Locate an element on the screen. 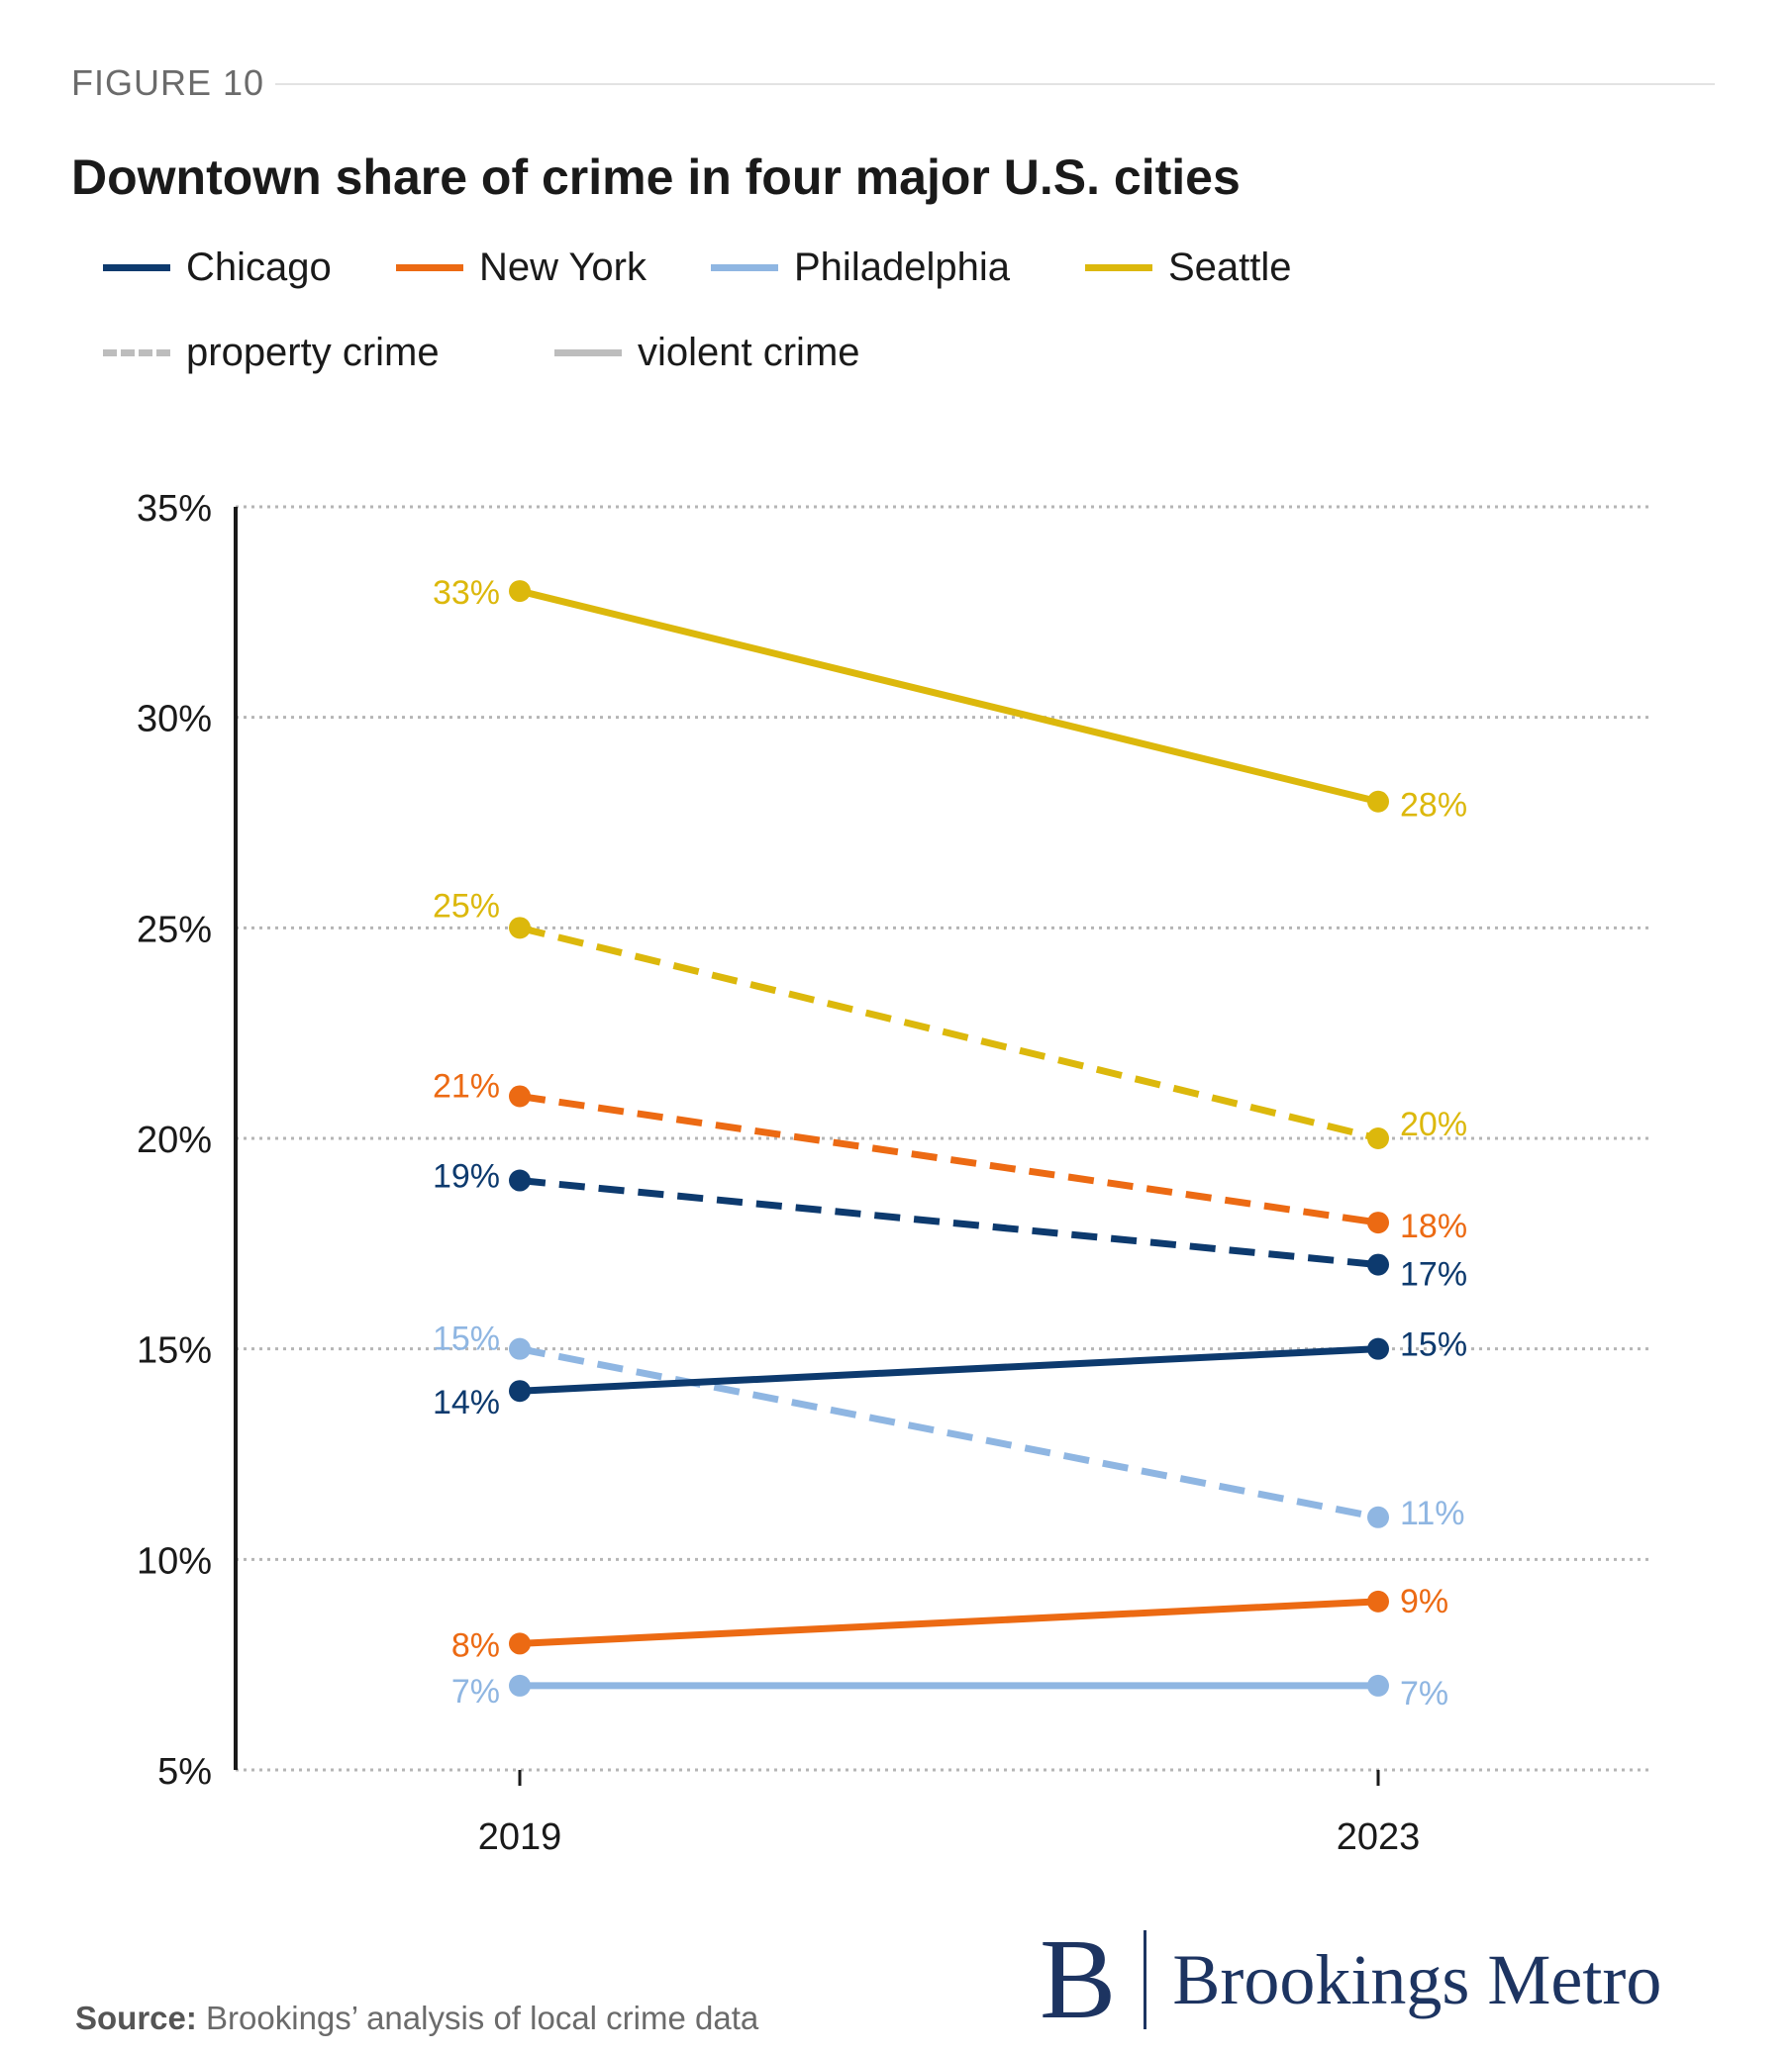 The height and width of the screenshot is (2055, 1792). logo-letter: B is located at coordinates (1078, 1979).